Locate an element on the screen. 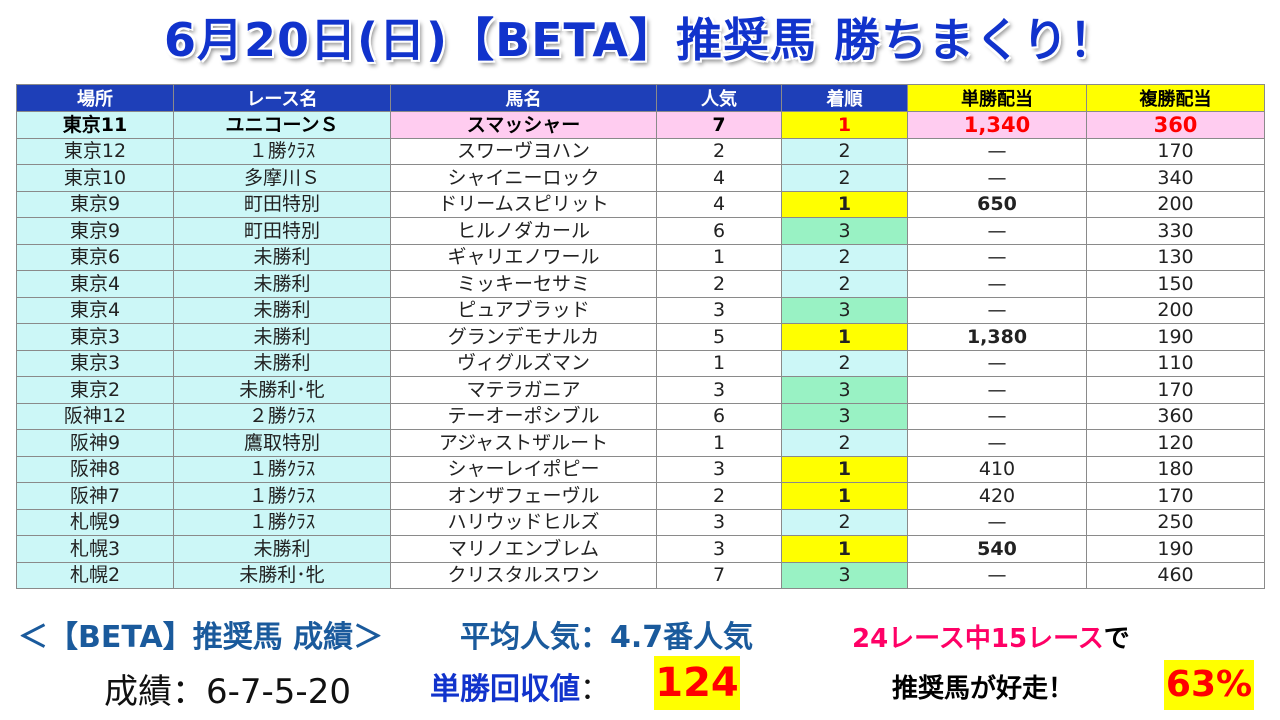  table-row: 東京6 未勝利 ギャリエノワール 1 2—130 is located at coordinates (640, 257).